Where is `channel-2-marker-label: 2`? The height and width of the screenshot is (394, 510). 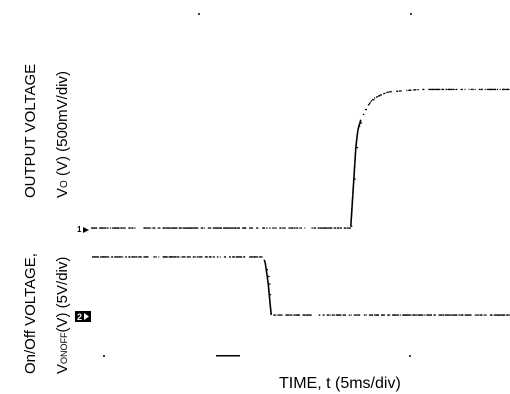
channel-2-marker-label: 2 is located at coordinates (79, 317).